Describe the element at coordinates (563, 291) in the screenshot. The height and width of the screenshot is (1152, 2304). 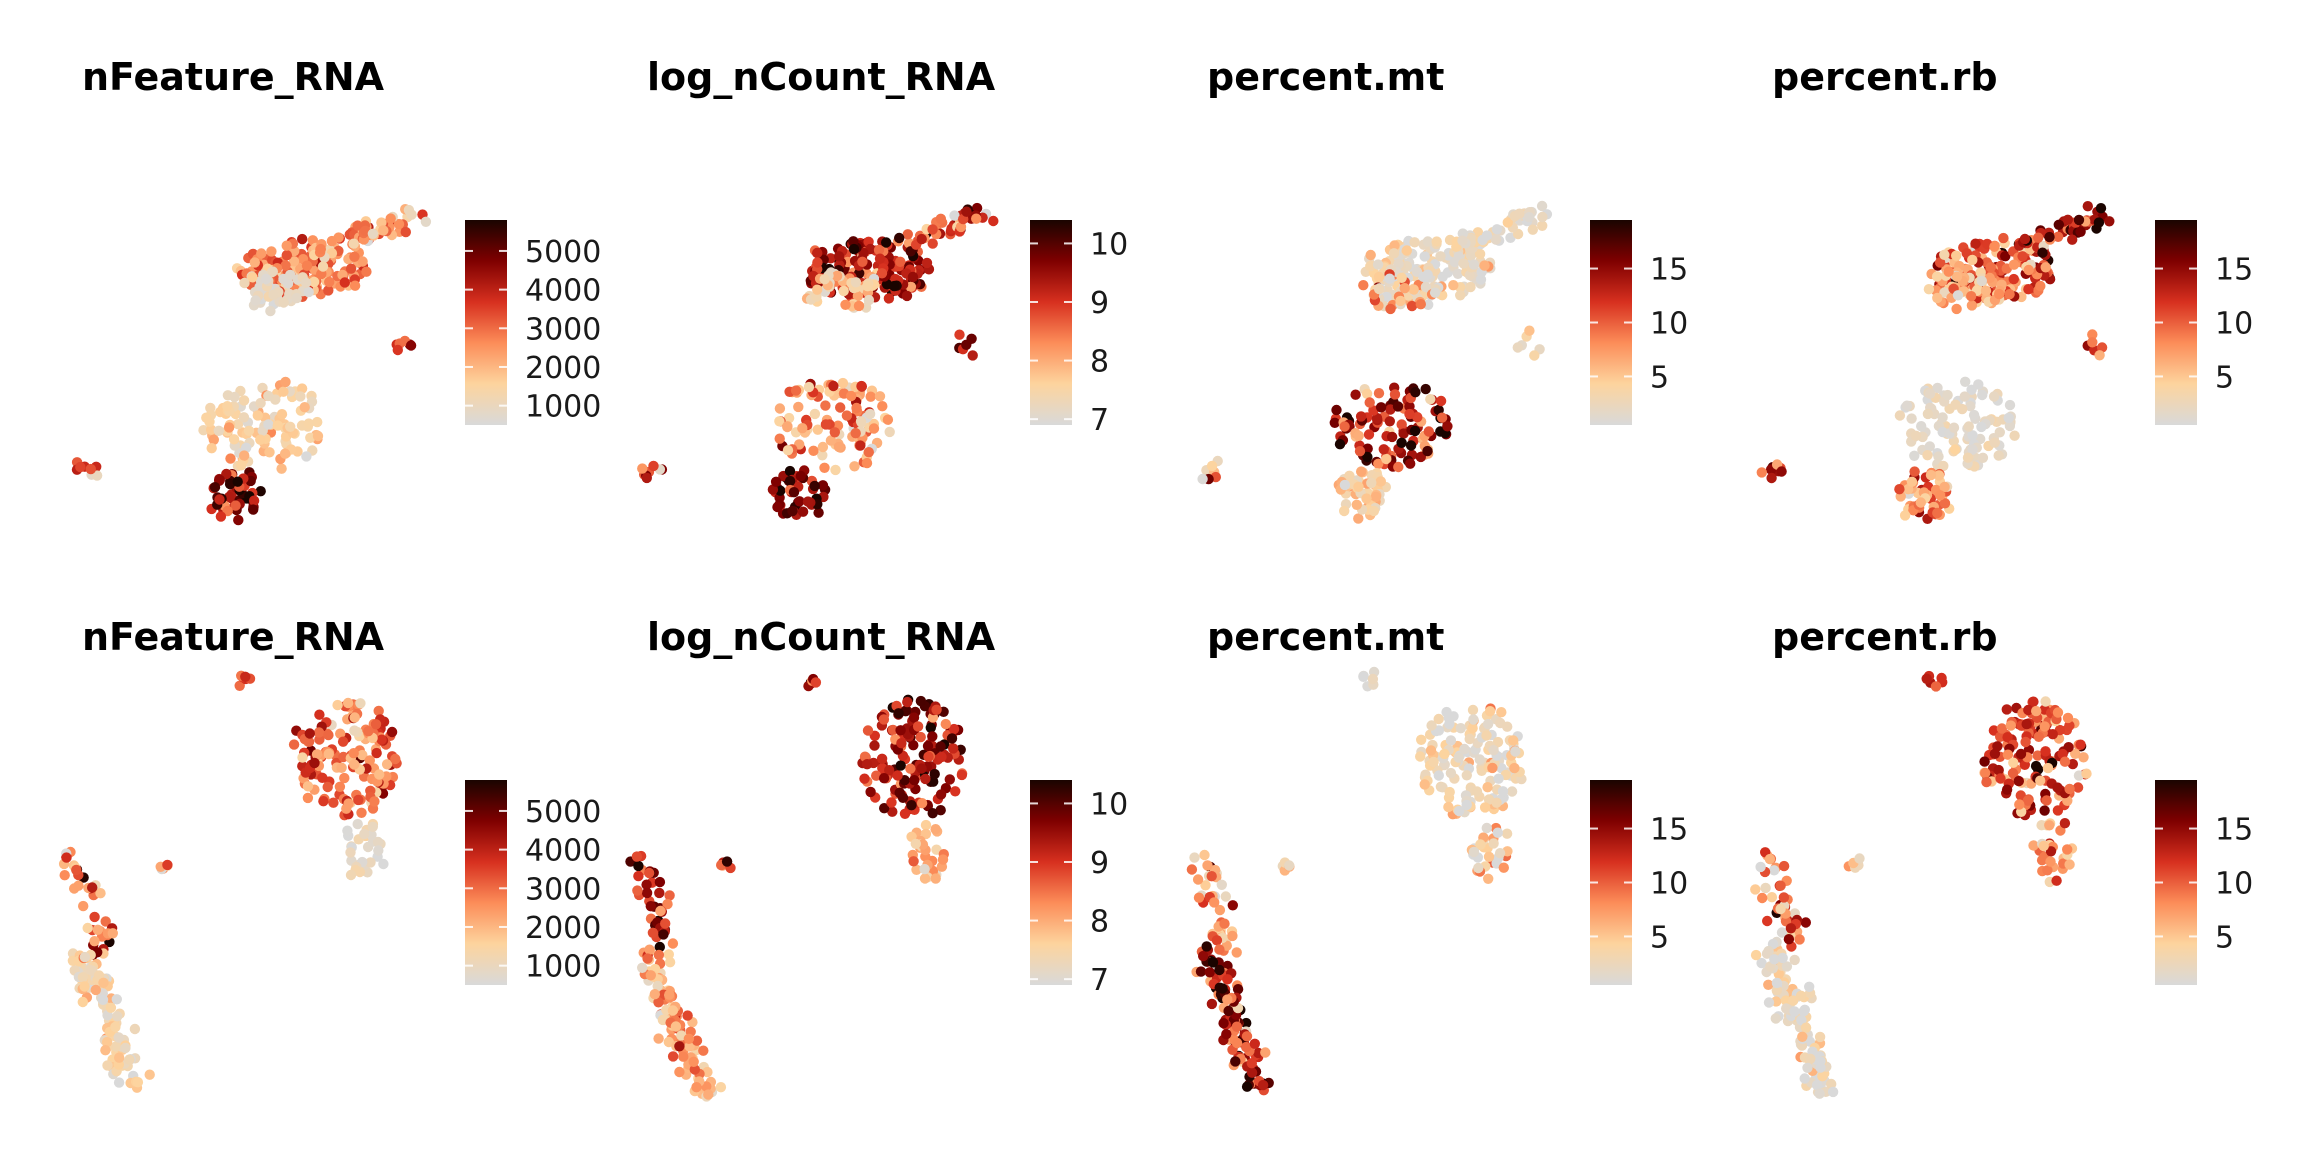
I see `legend-tick-label: 4000` at that location.